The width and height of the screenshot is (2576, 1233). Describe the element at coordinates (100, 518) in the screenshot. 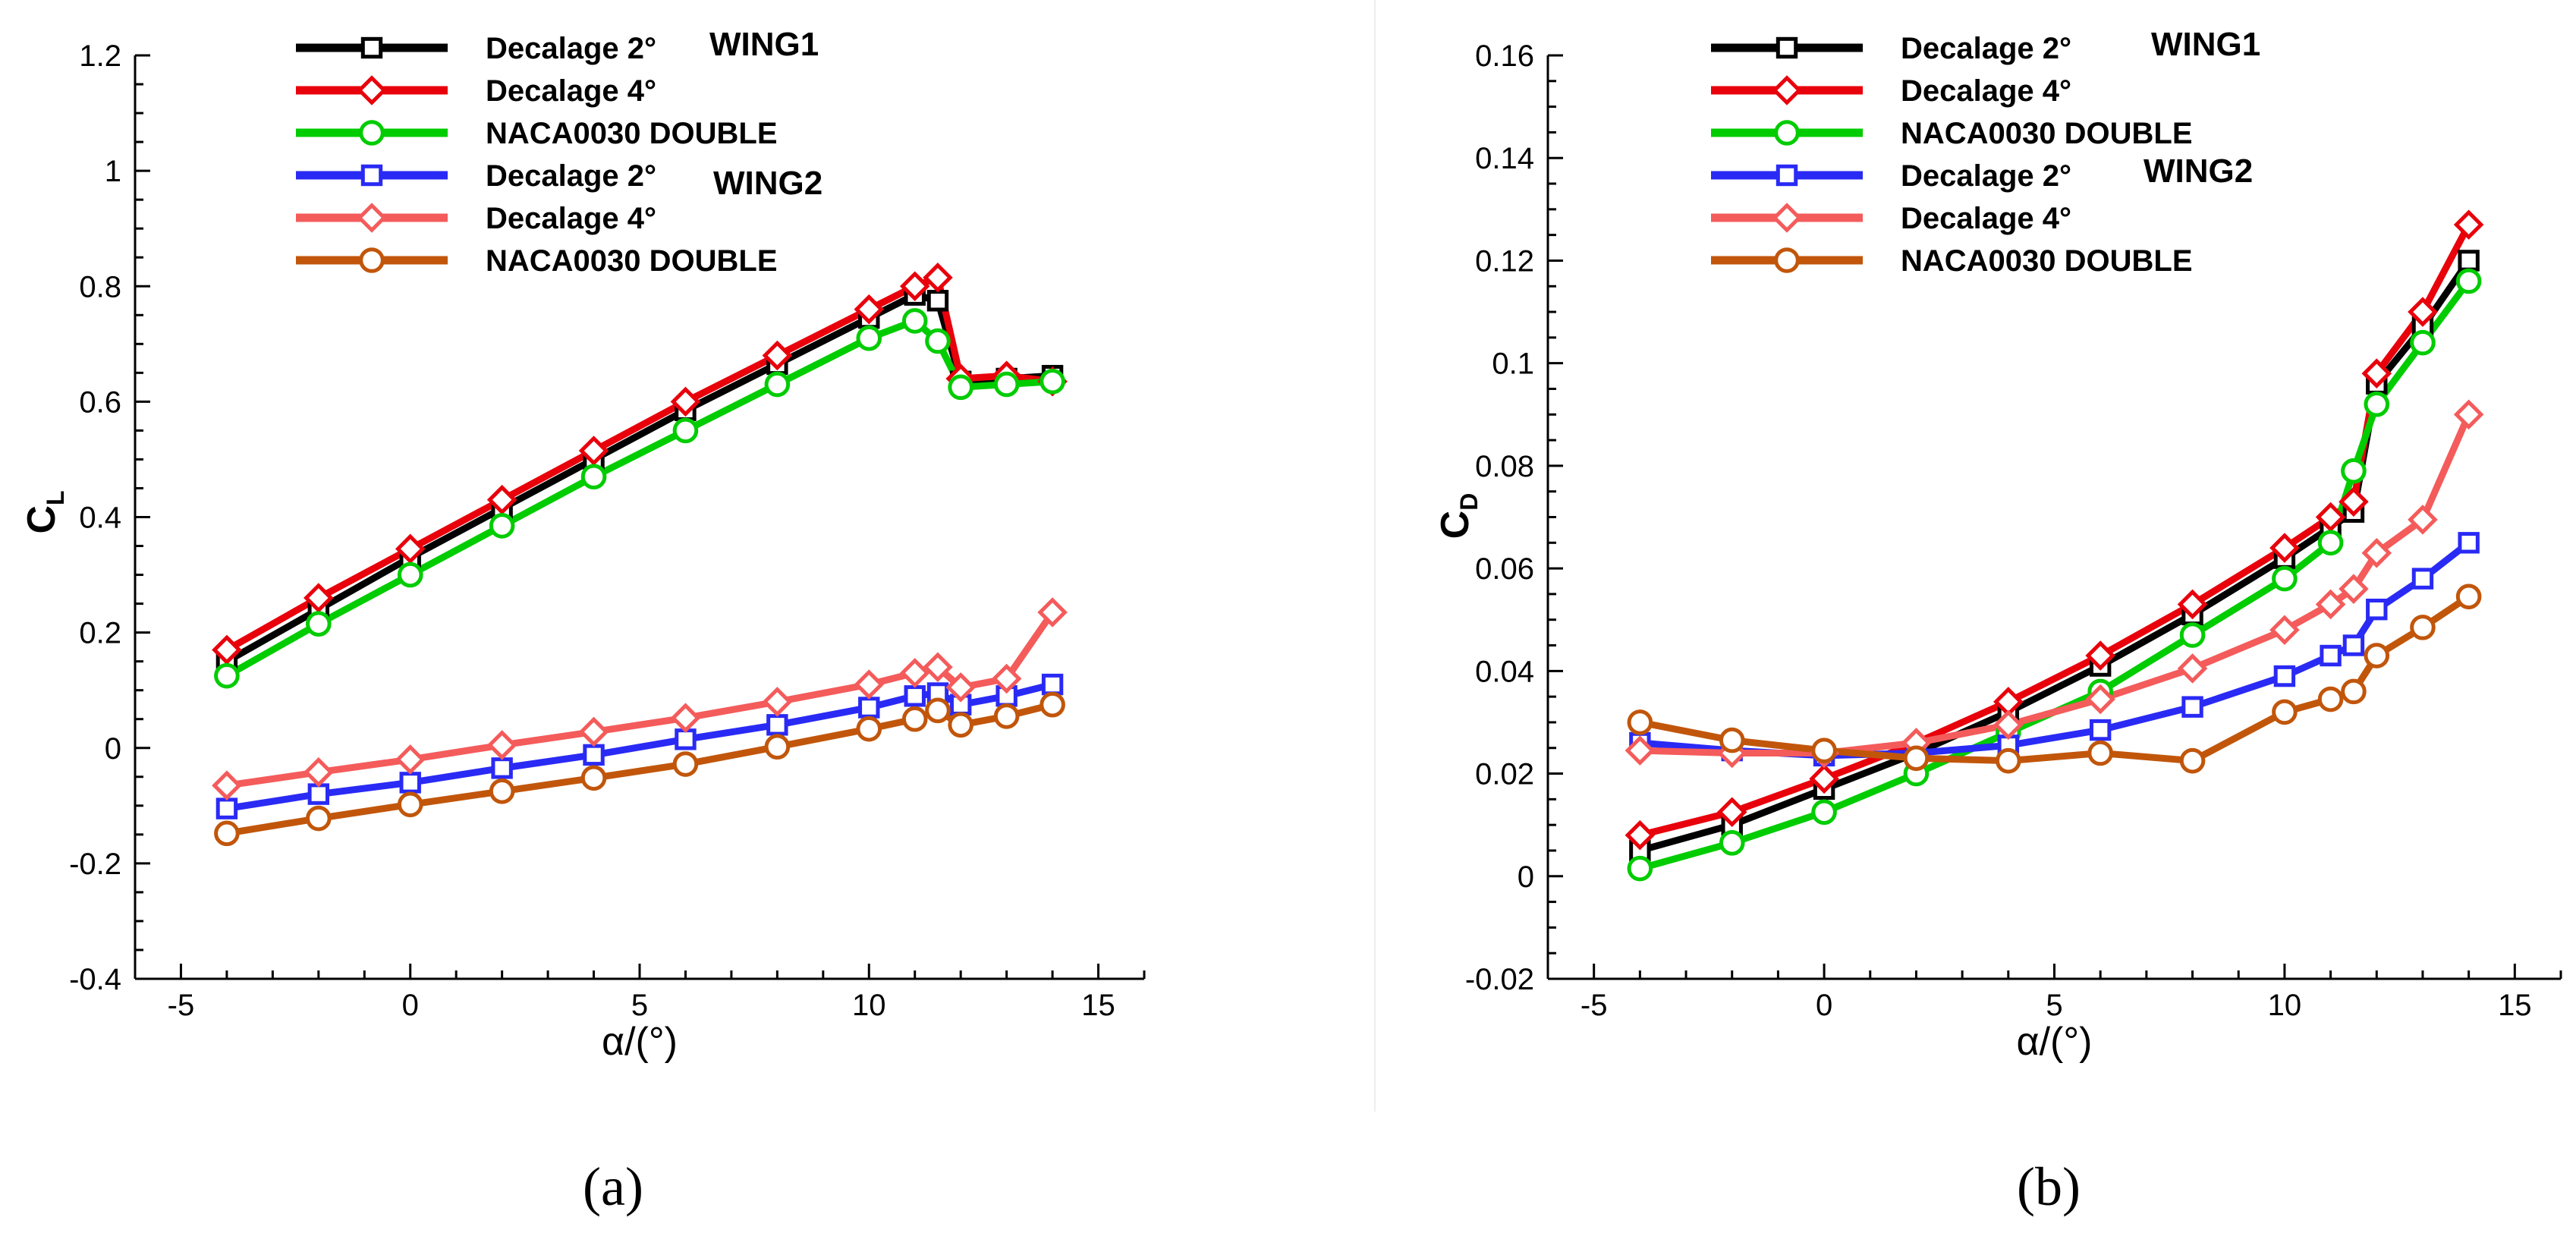

I see `y-tick-label: 0.4` at that location.